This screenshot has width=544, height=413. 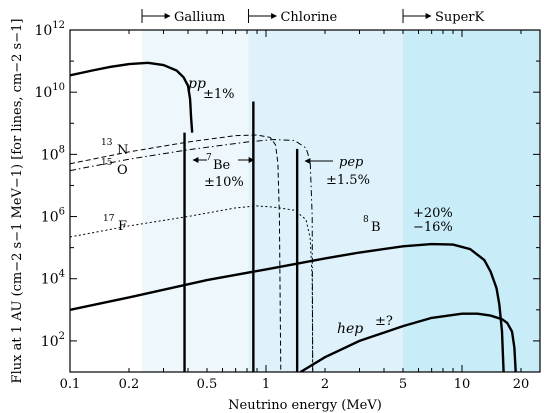 What do you see at coordinates (53, 153) in the screenshot?
I see `y-tick-label: 10⁸` at bounding box center [53, 153].